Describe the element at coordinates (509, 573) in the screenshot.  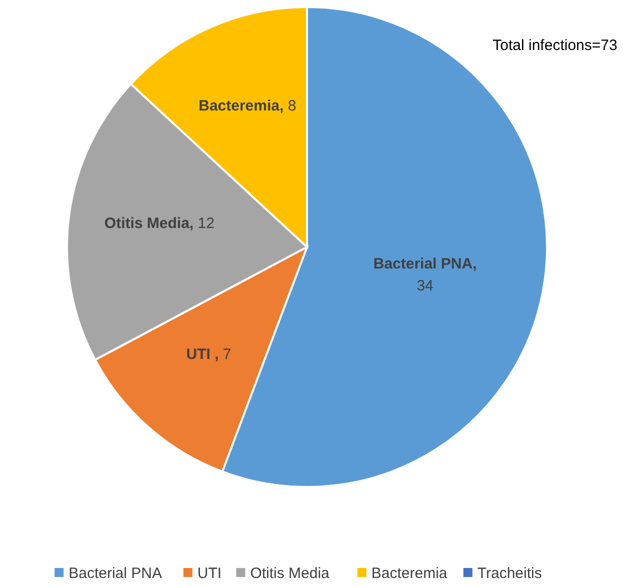
I see `legend-label: Tracheitis` at that location.